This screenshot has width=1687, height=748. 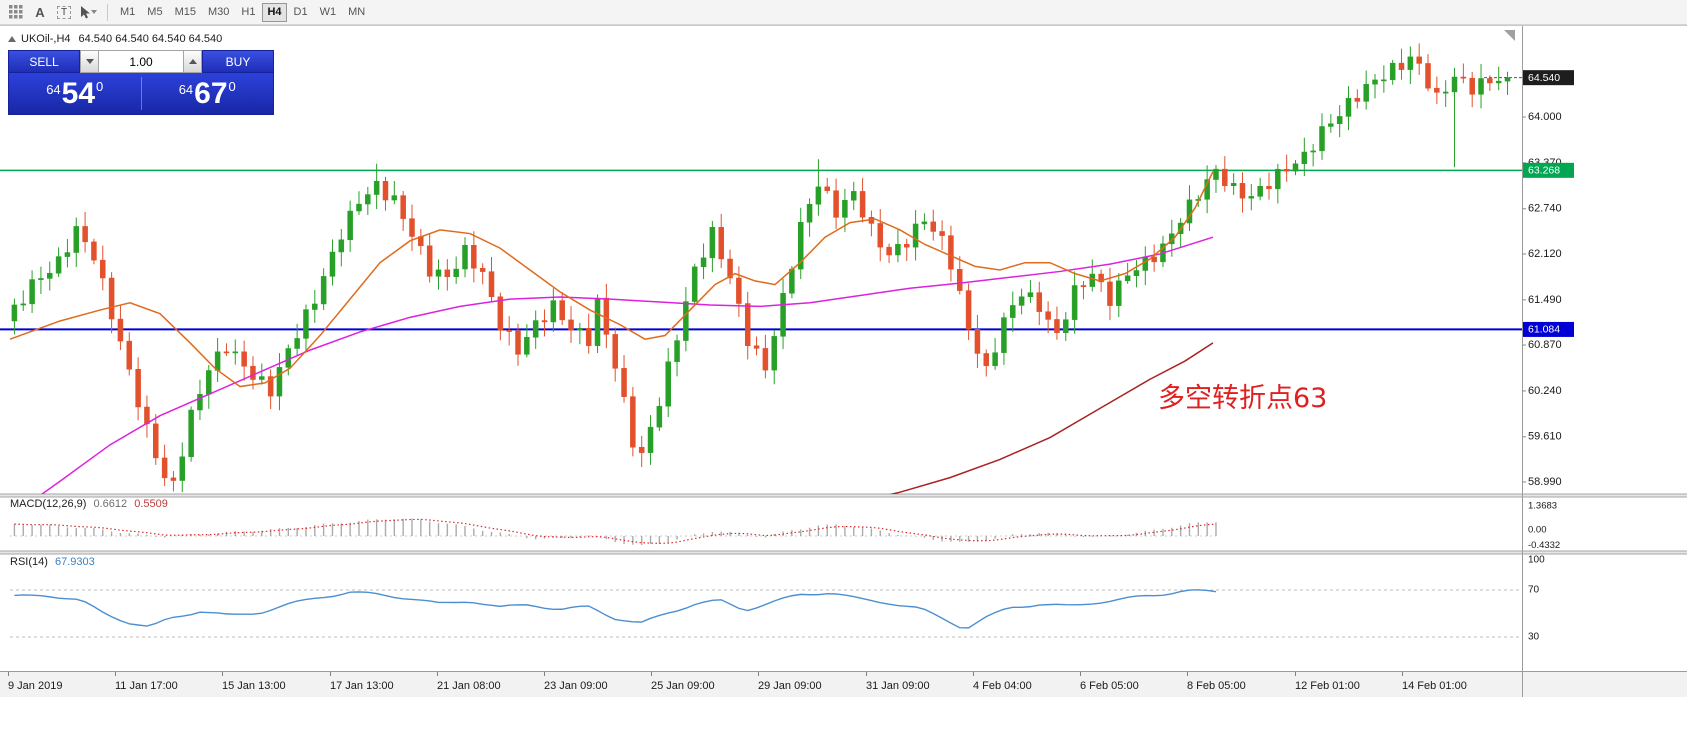 What do you see at coordinates (1545, 482) in the screenshot?
I see `svg-text: 58.990` at bounding box center [1545, 482].